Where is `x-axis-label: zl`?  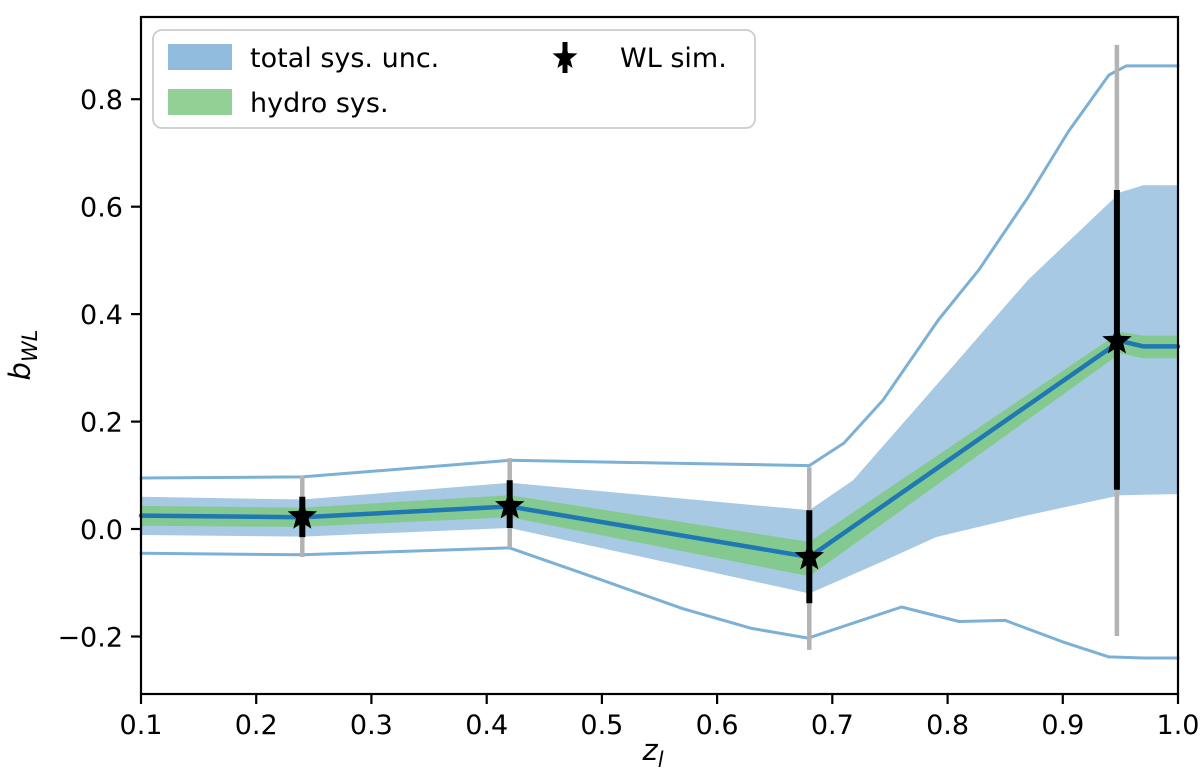
x-axis-label: zl is located at coordinates (652, 752).